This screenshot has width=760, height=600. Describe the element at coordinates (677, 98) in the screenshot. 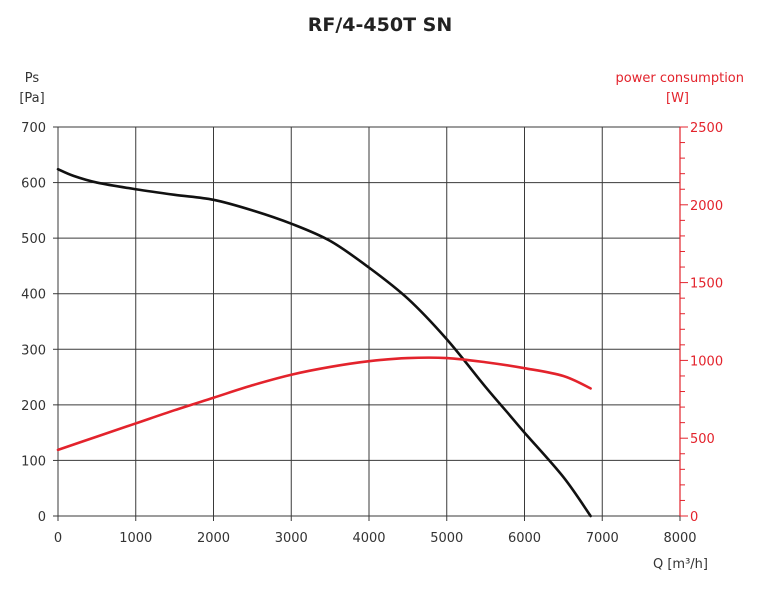

I see `y-right-label-line2: [W]` at that location.